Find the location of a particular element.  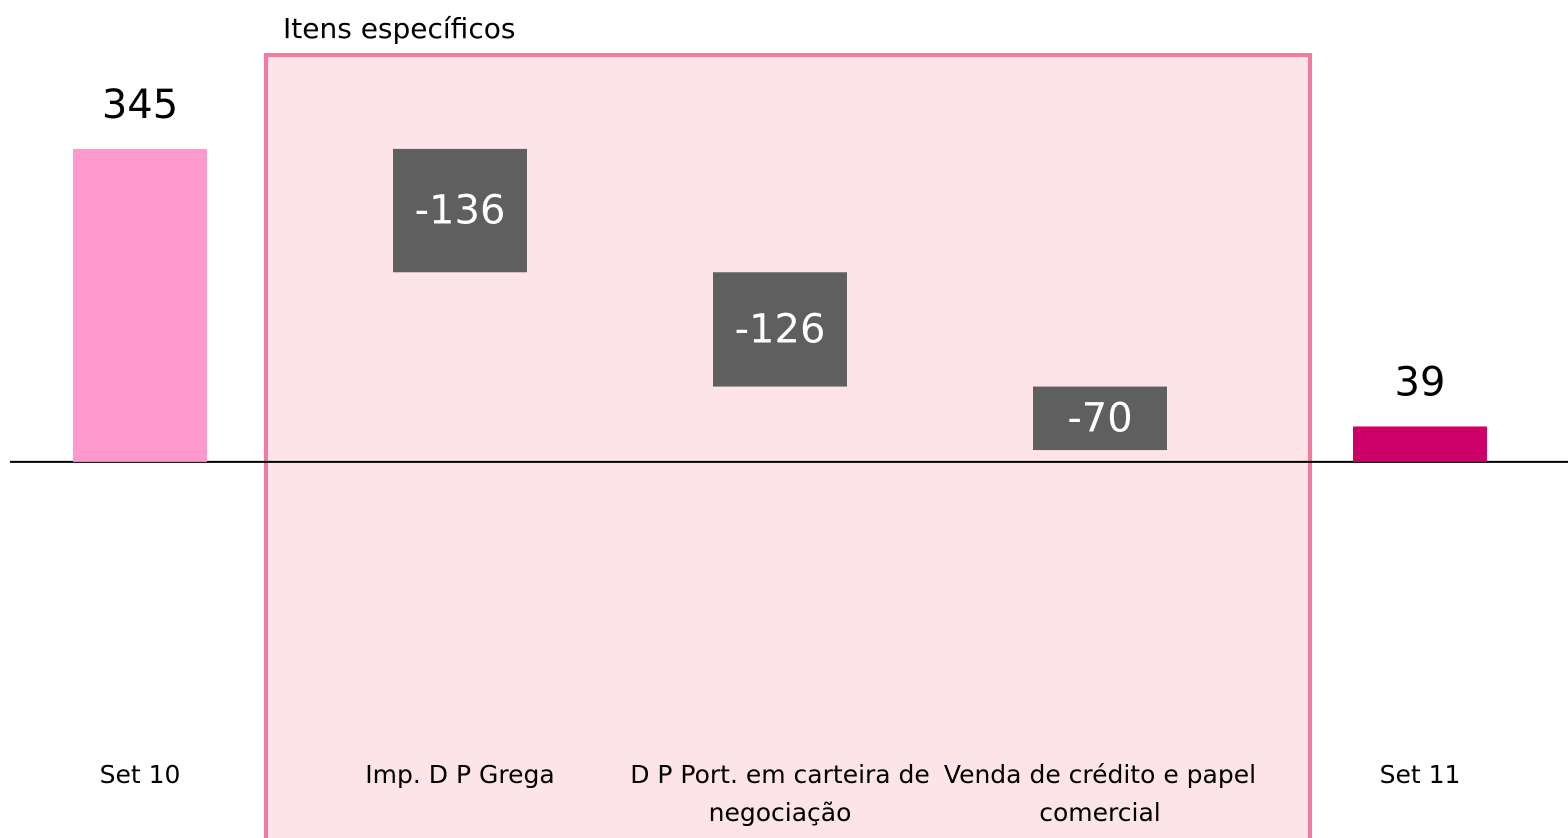

value-label: -136 is located at coordinates (460, 211).